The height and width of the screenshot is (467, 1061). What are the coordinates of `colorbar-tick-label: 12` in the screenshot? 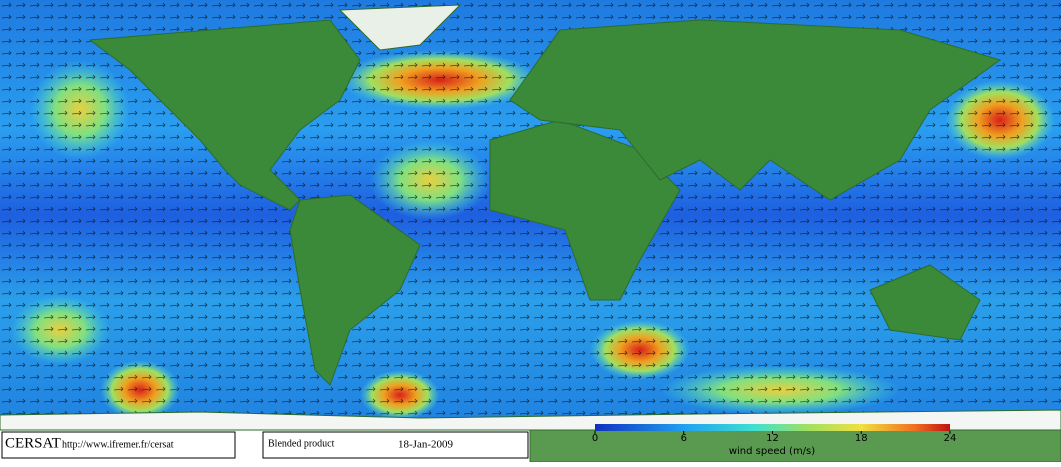 It's located at (772, 438).